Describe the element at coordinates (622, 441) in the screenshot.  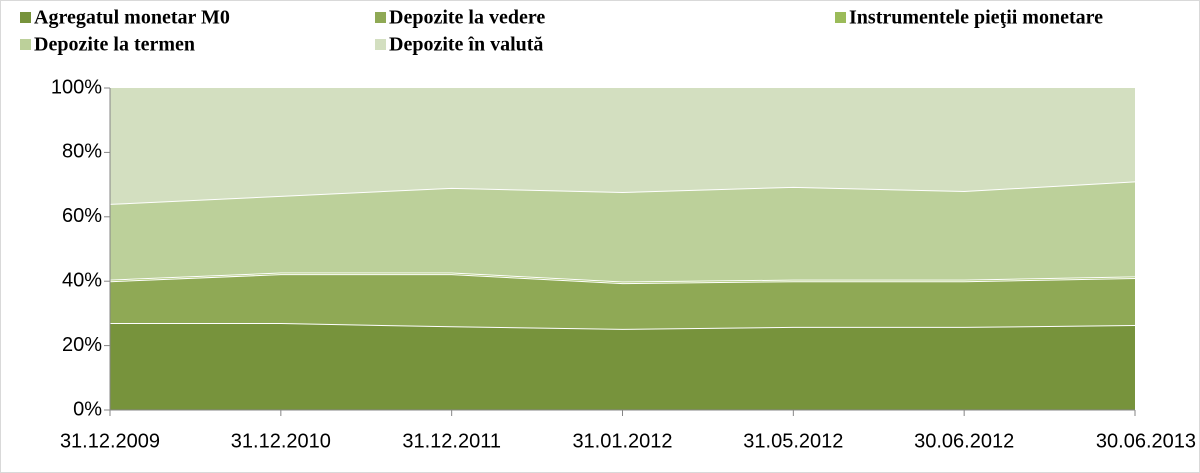
I see `x-tick-label: 31.01.2012` at that location.